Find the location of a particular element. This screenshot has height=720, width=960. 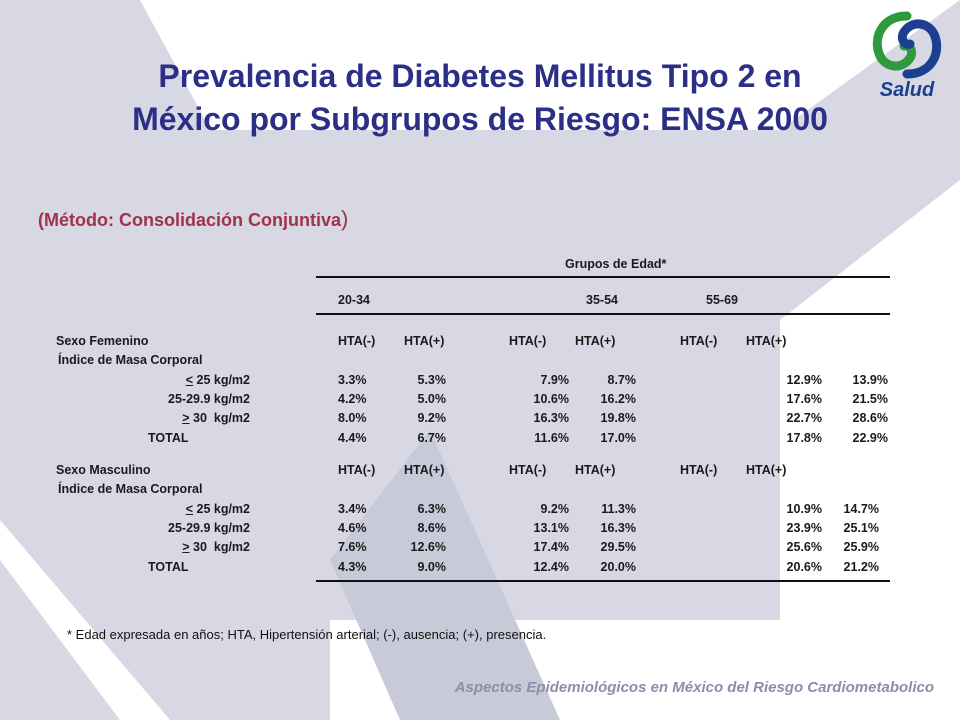

table-cell: 6.7% is located at coordinates (432, 437).